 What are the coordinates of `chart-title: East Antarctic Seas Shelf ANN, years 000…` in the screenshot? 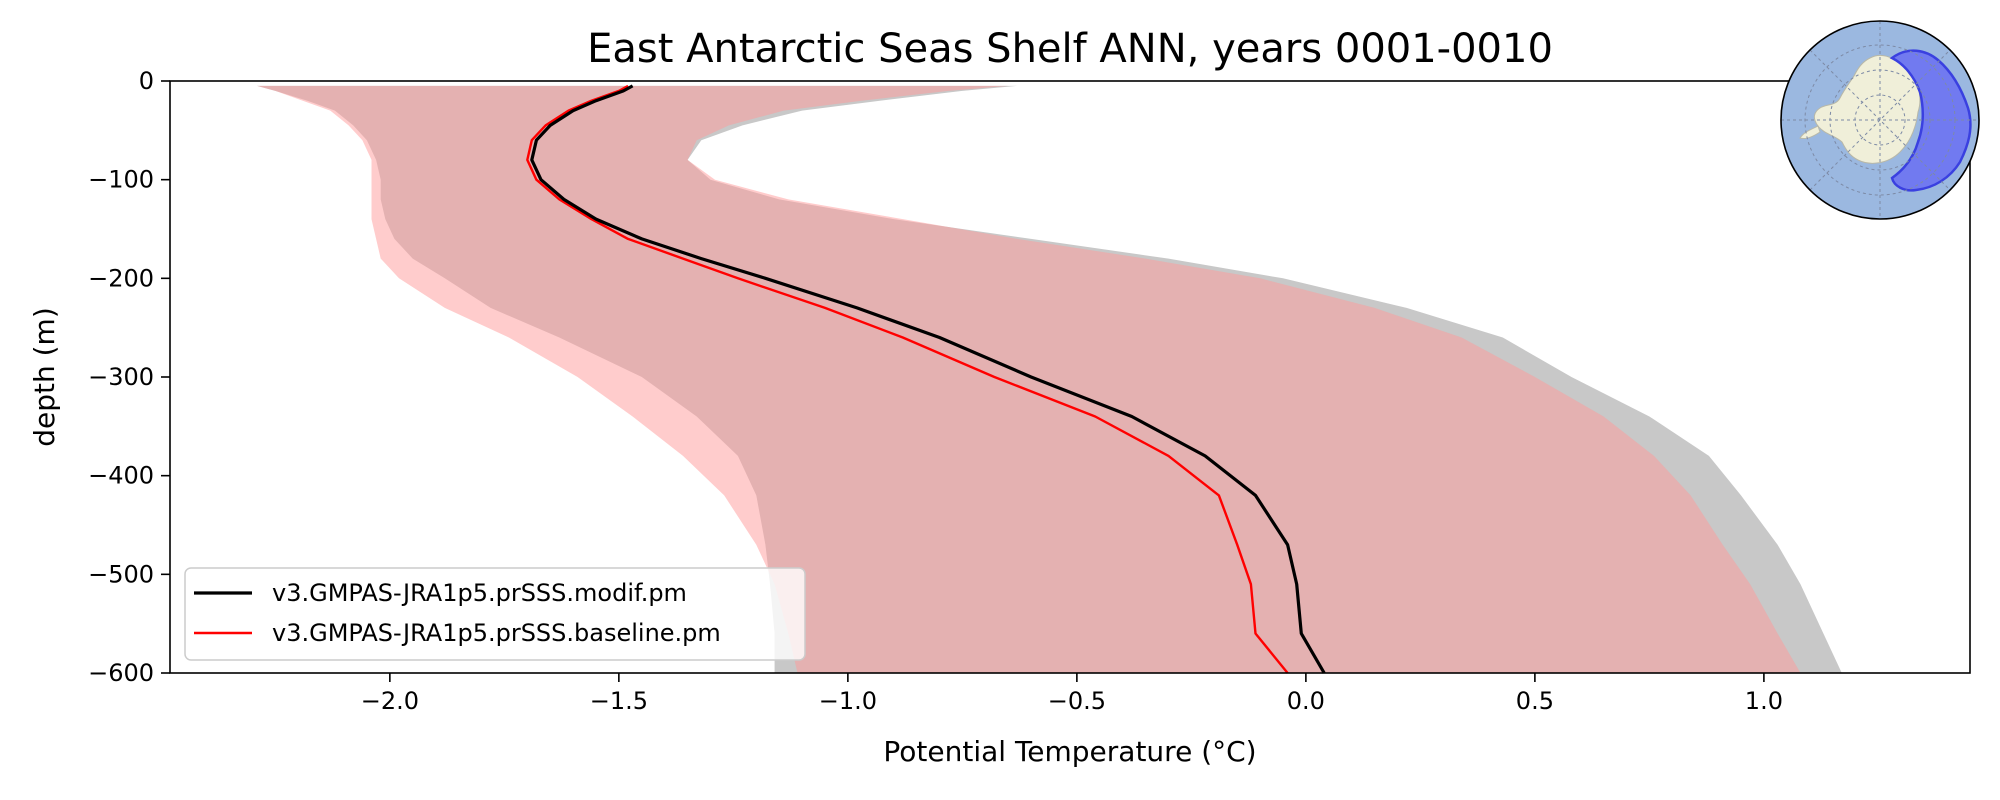 It's located at (1070, 49).